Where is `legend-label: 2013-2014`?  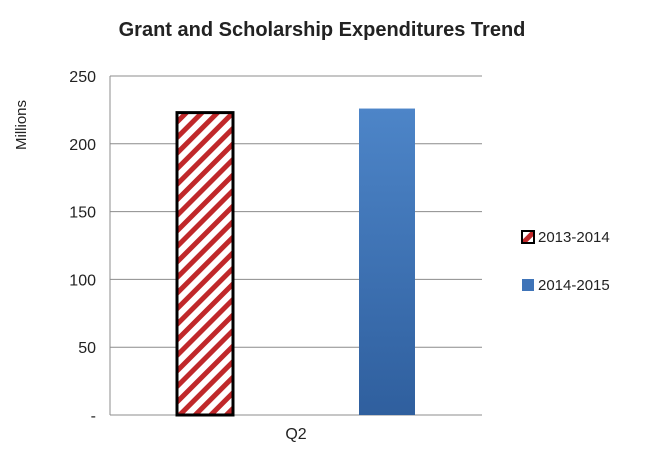
legend-label: 2013-2014 is located at coordinates (574, 237).